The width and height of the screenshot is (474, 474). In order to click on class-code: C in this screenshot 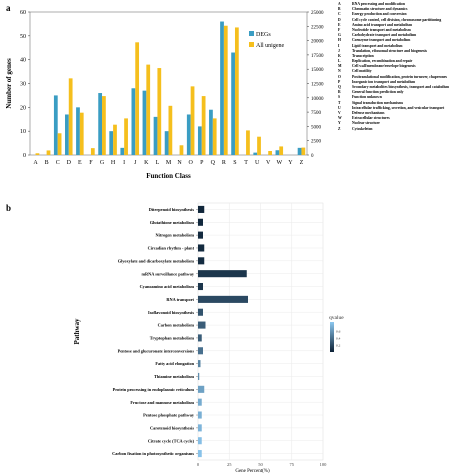, I will do `click(339, 14)`.